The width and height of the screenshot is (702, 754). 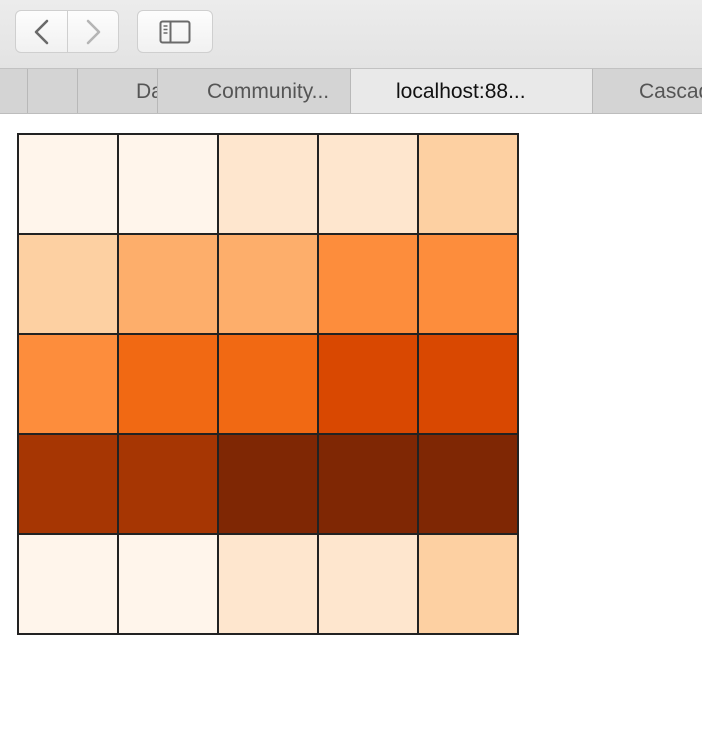 I want to click on heatmap-cell-r3-c4, so click(x=368, y=384).